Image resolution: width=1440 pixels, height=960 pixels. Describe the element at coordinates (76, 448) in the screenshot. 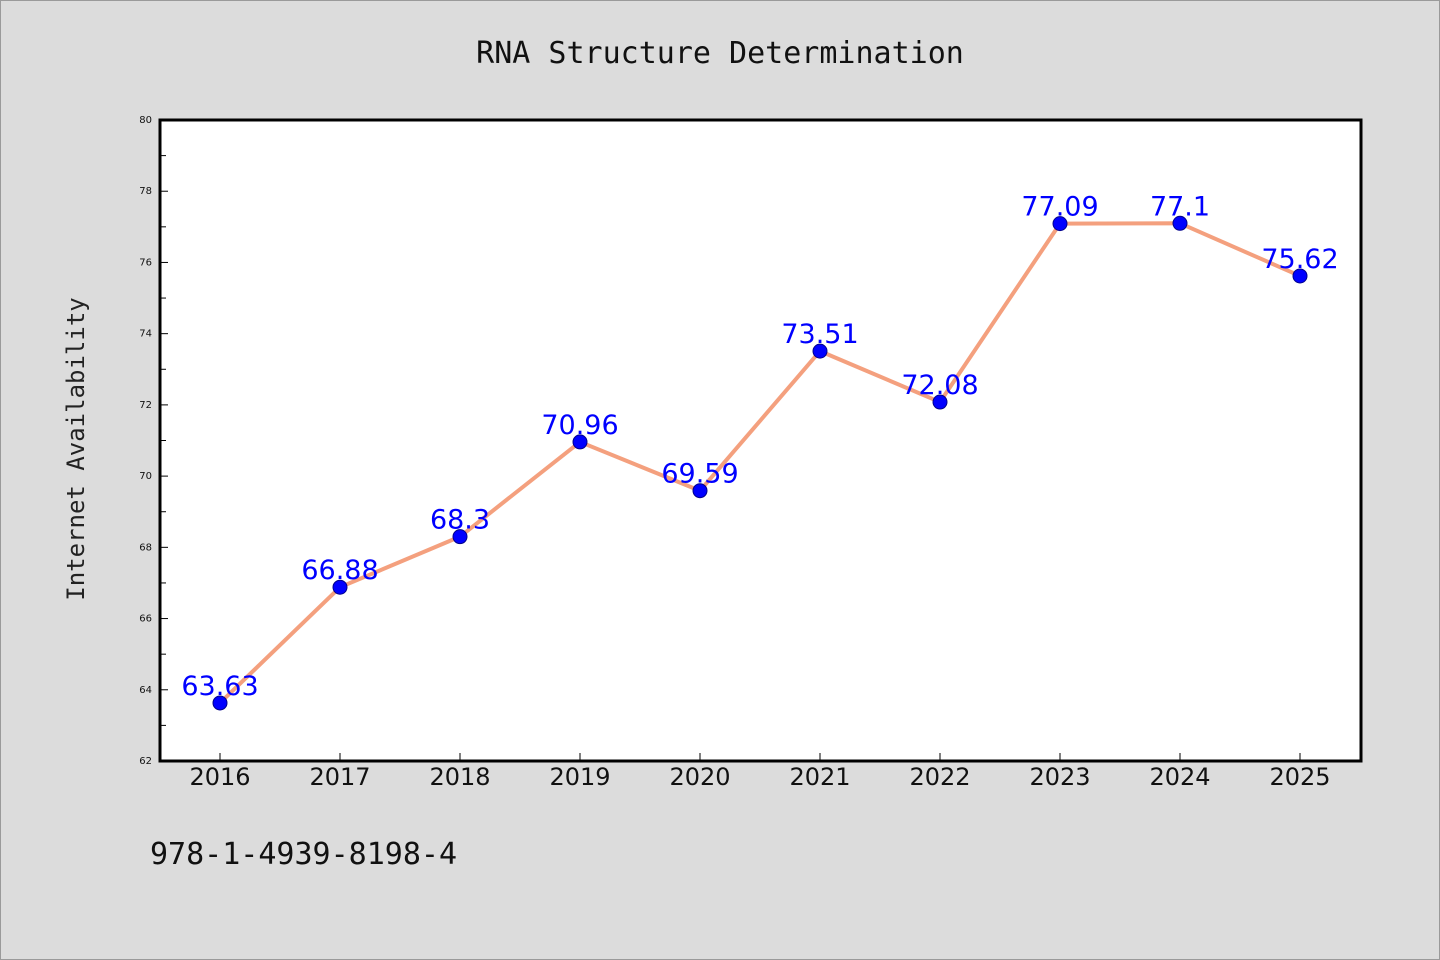

I see `y-axis-label: Internet Availability` at that location.